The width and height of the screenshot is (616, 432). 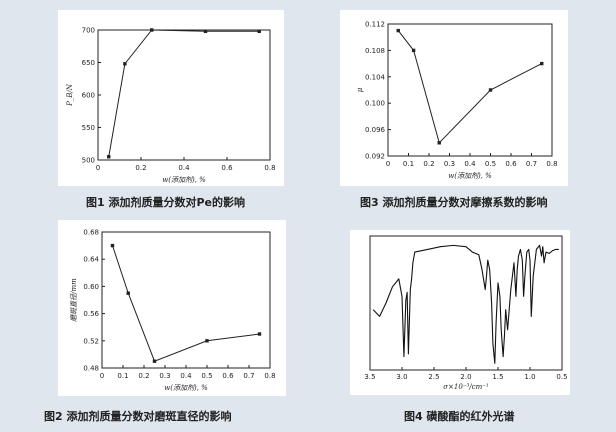 What do you see at coordinates (465, 377) in the screenshot?
I see `x-tick-label: 2.0` at bounding box center [465, 377].